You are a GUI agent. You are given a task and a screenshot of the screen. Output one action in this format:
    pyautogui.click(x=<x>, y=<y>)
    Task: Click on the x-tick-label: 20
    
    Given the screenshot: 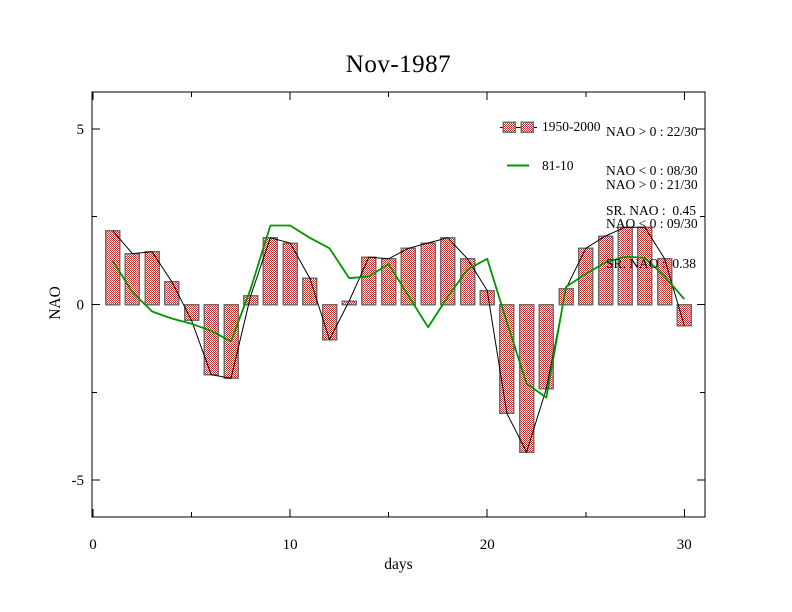 What is the action you would take?
    pyautogui.click(x=487, y=545)
    